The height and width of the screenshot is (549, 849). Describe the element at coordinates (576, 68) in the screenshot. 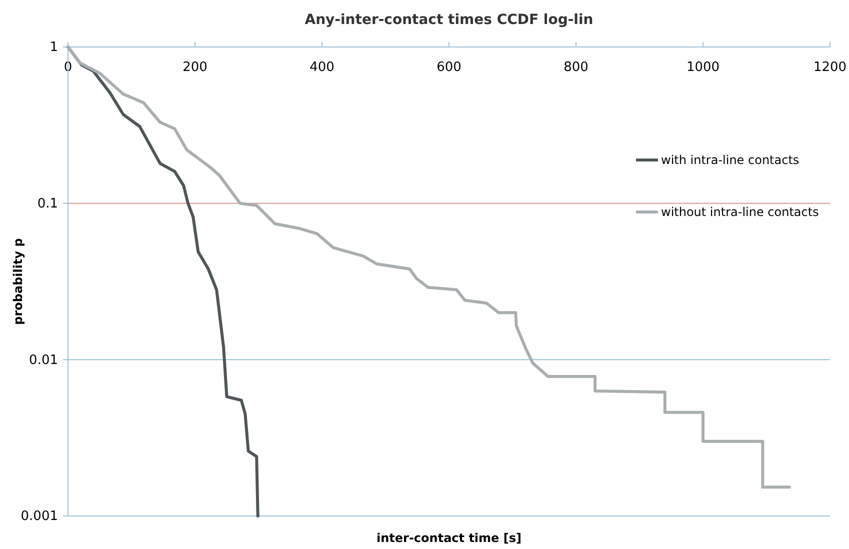

I see `x-tick-label: 800` at that location.